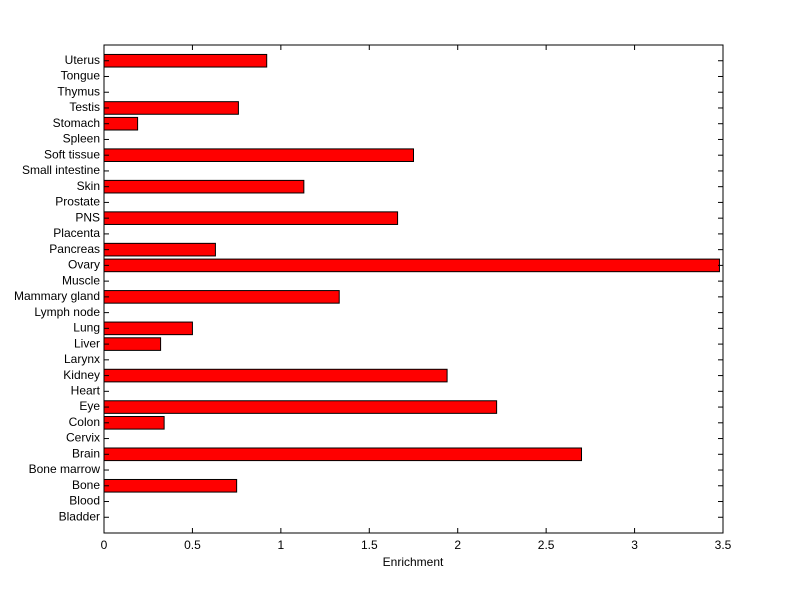 This screenshot has height=599, width=800. I want to click on y-tick-label: Colon, so click(84, 422).